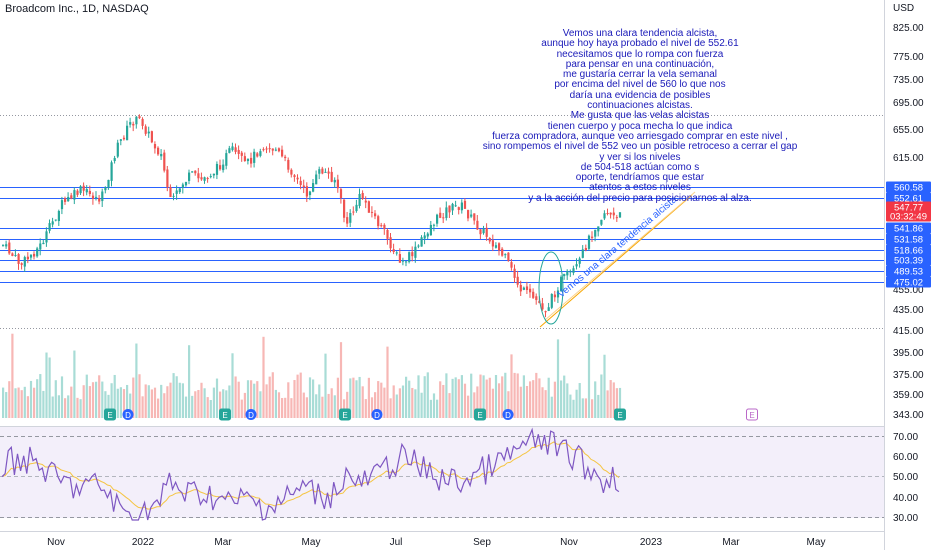 Image resolution: width=932 pixels, height=550 pixels. I want to click on symbol-title: Broadcom Inc., 1D, NASDAQ, so click(77, 9).